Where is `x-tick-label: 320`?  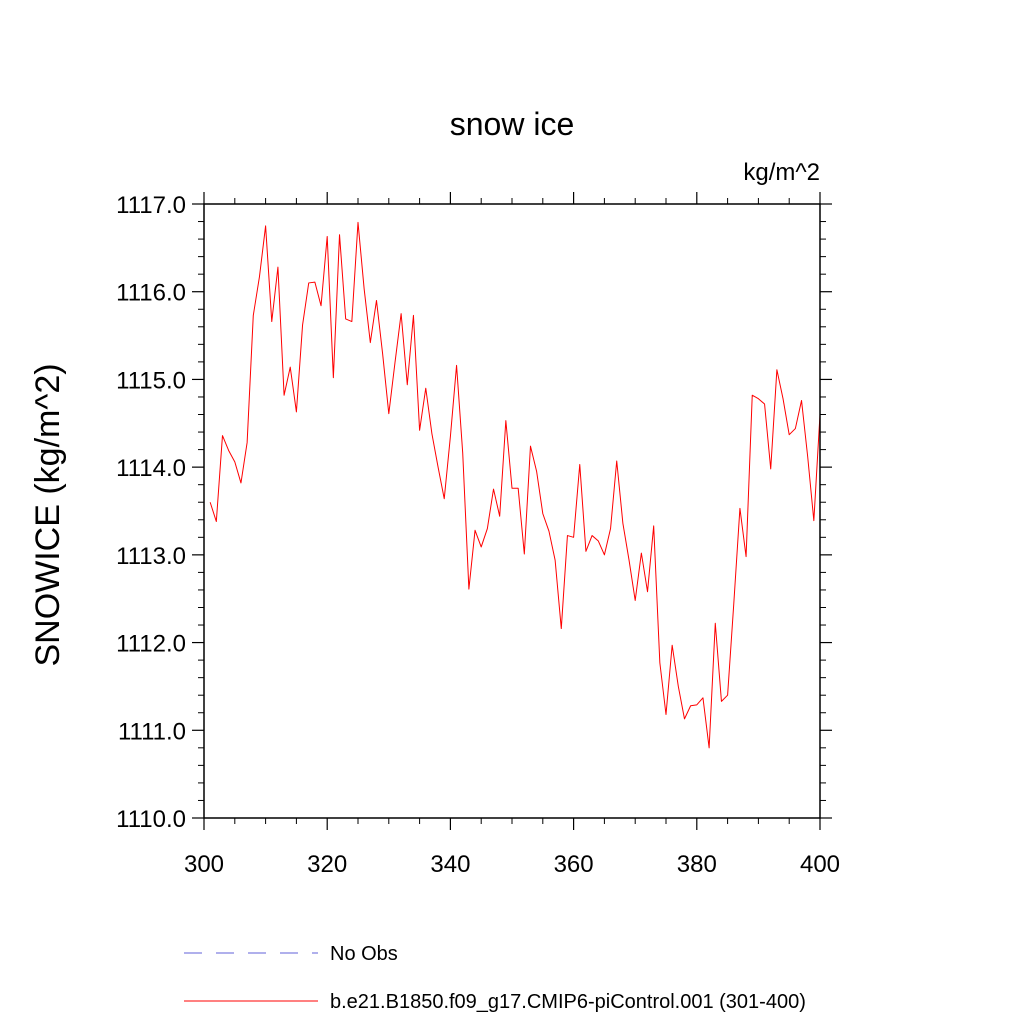
x-tick-label: 320 is located at coordinates (327, 864).